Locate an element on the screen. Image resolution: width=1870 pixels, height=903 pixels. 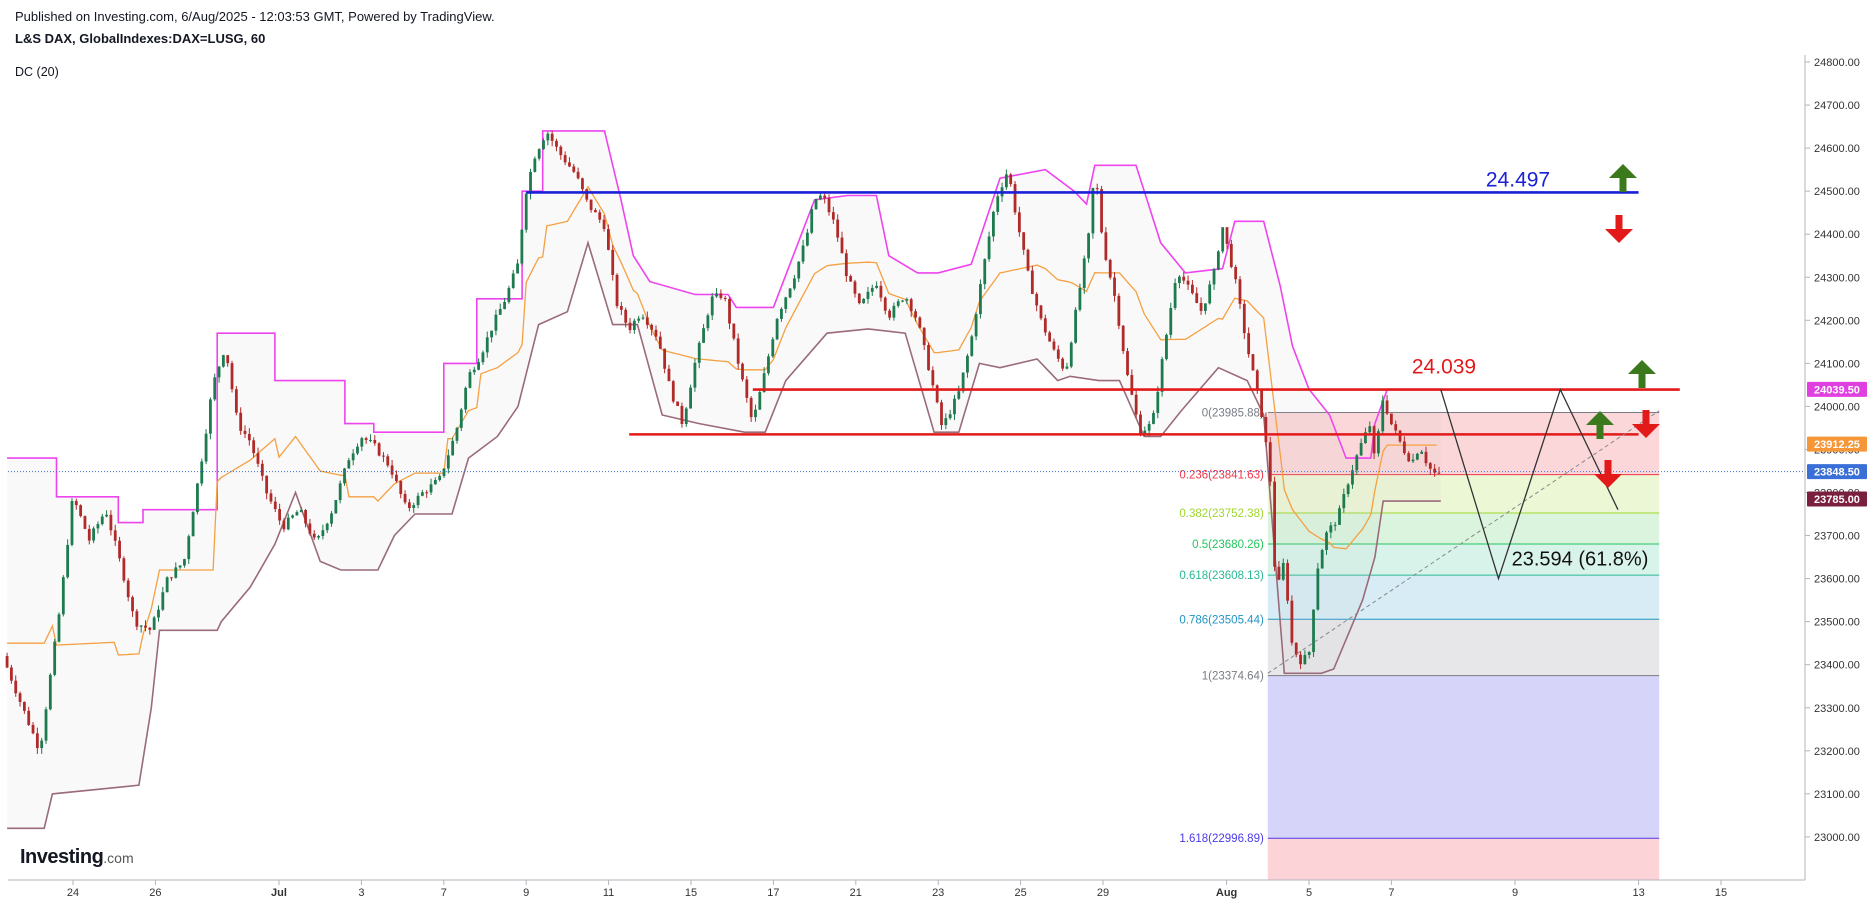
price-tick-label: 24000.00 is located at coordinates (1837, 407).